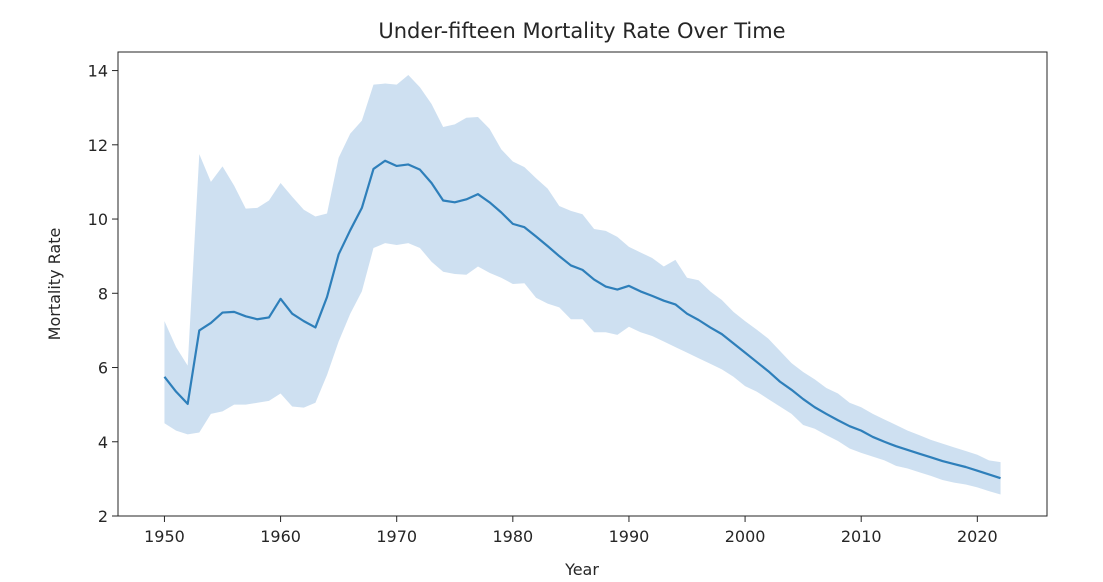 The width and height of the screenshot is (1103, 582). What do you see at coordinates (103, 442) in the screenshot?
I see `y-tick-label: 4` at bounding box center [103, 442].